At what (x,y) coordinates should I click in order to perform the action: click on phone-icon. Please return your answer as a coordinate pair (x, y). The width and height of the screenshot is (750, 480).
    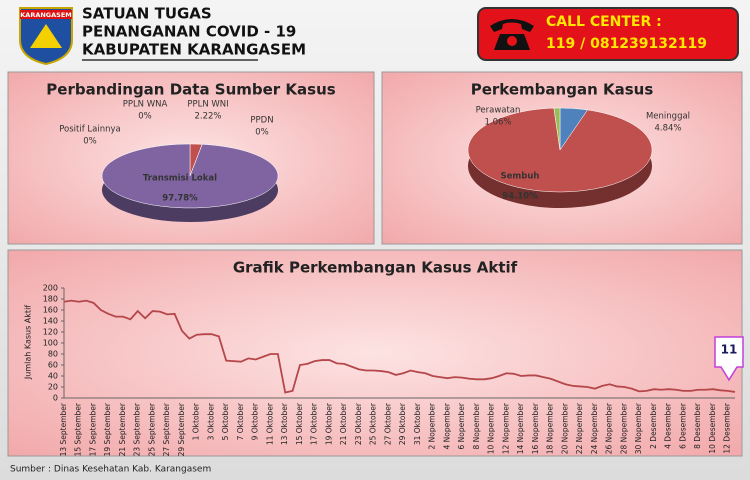
    Looking at the image, I should click on (512, 34).